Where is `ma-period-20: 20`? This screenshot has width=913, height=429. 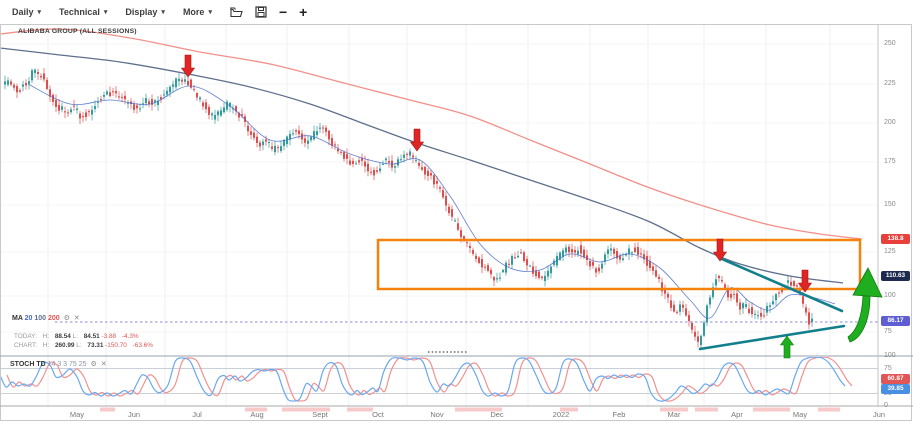
ma-period-20: 20 is located at coordinates (28, 318).